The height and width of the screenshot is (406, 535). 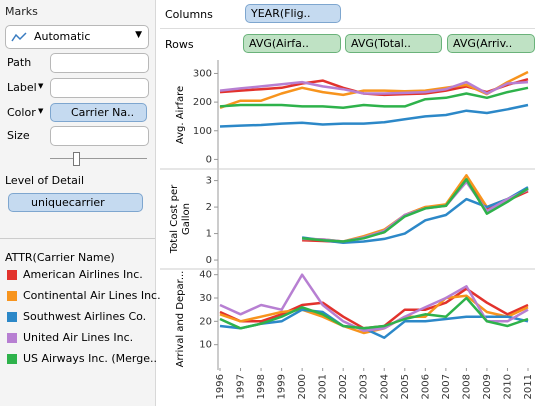 I want to click on size-shelf, so click(x=99, y=136).